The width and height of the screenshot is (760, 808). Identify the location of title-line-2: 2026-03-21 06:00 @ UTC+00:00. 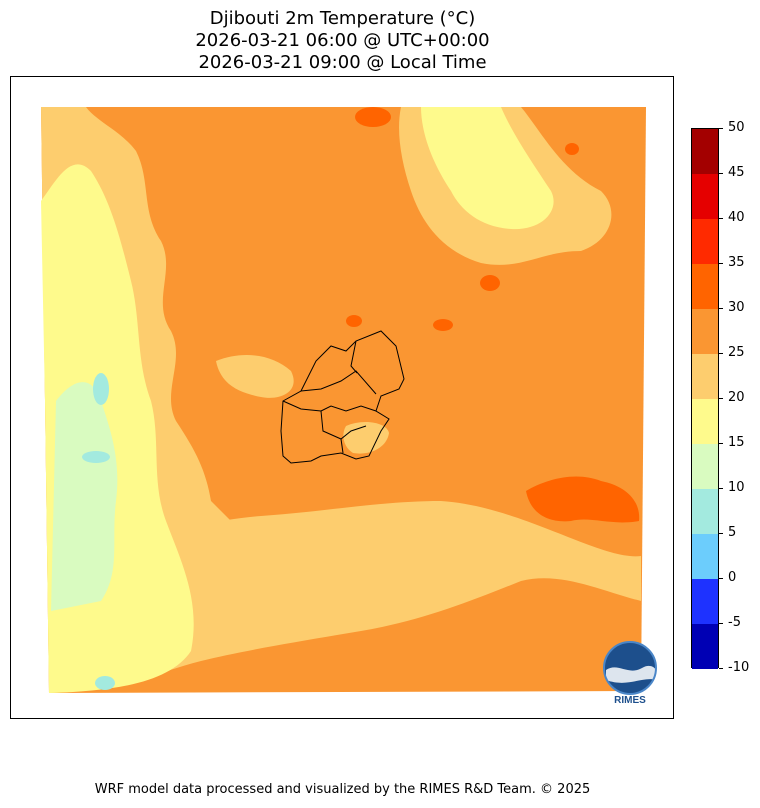
(342, 40).